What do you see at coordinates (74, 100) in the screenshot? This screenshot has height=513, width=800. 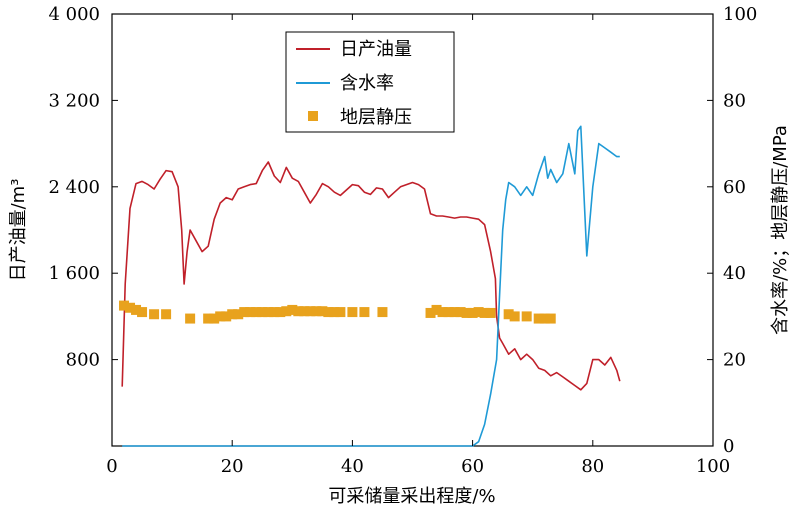 I see `y-left-tick-label: 3 200` at bounding box center [74, 100].